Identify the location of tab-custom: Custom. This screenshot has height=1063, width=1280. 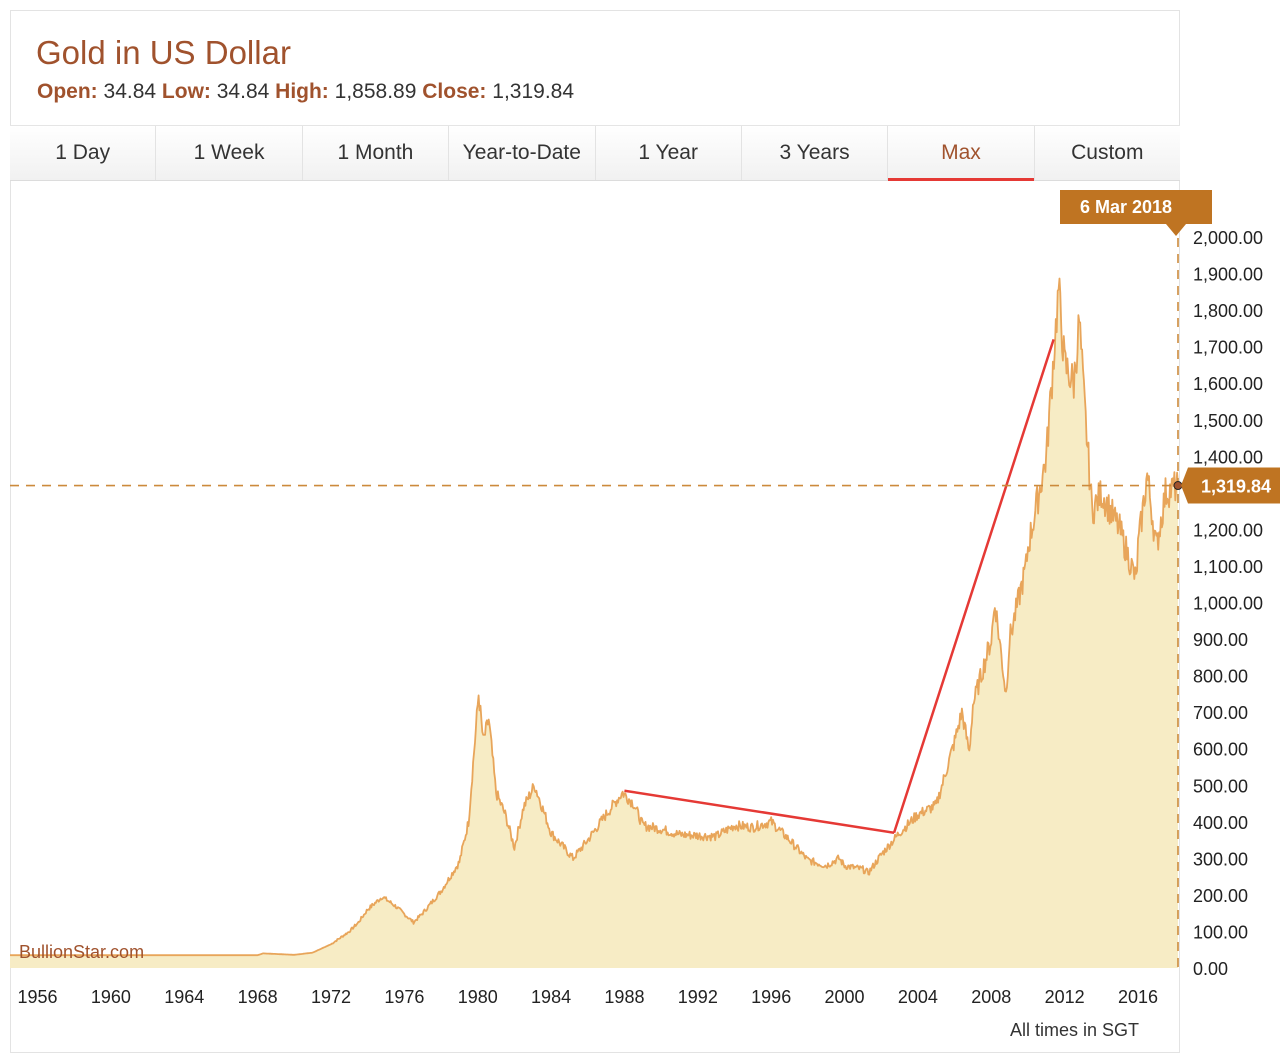
(1107, 152).